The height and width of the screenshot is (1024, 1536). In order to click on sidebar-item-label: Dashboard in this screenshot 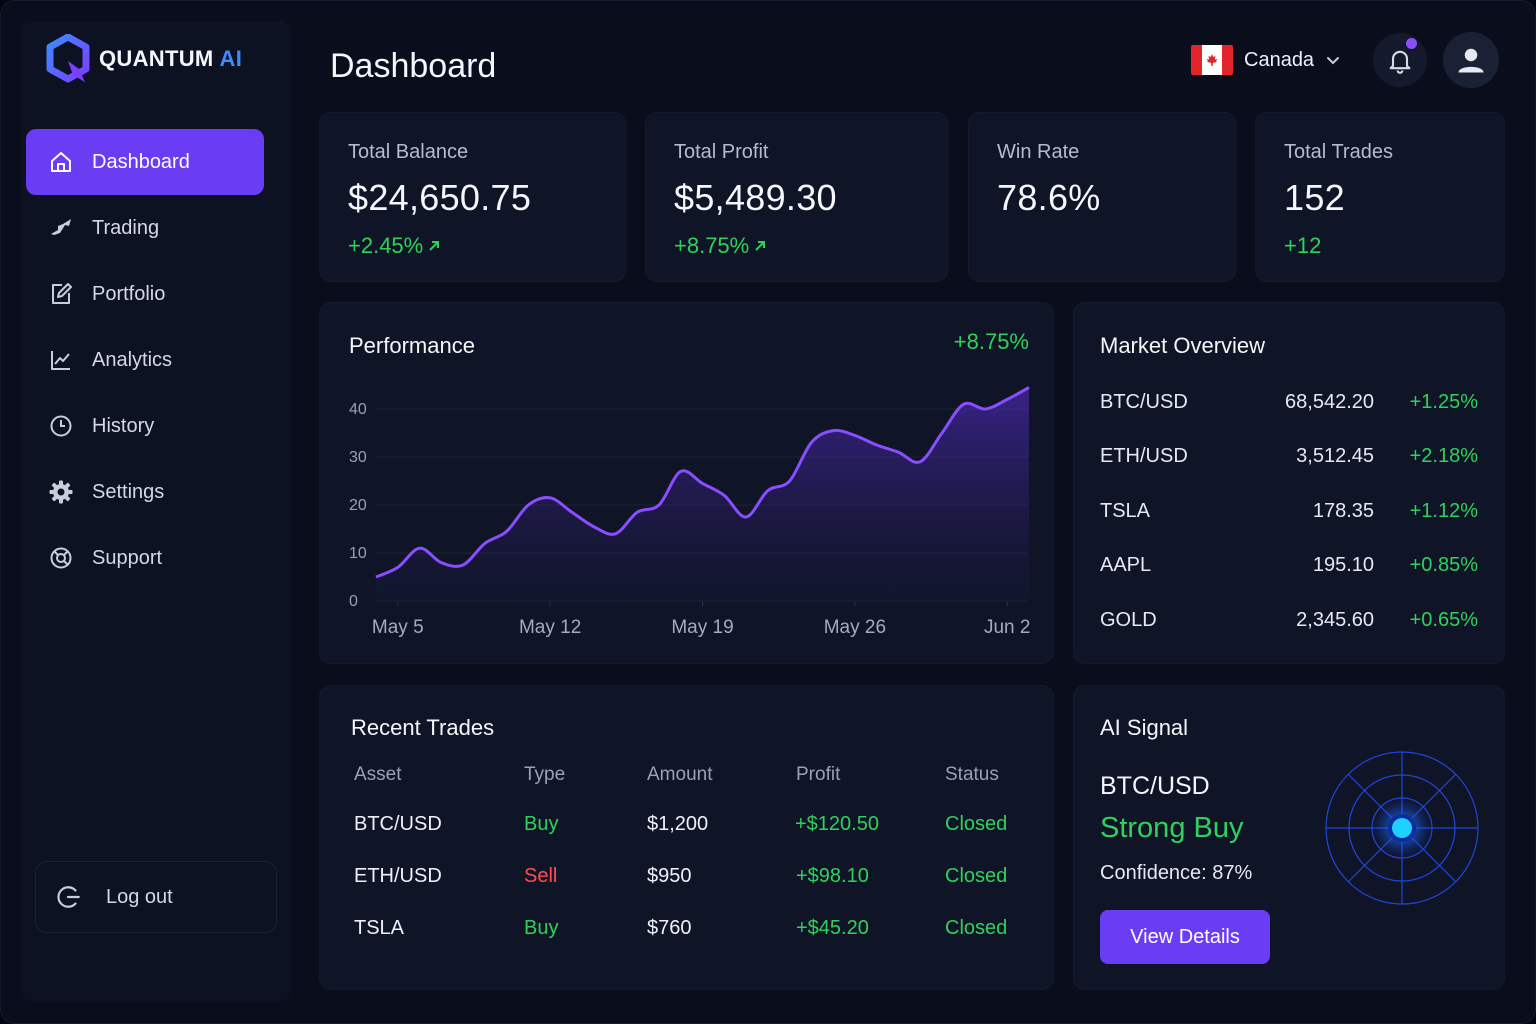, I will do `click(141, 161)`.